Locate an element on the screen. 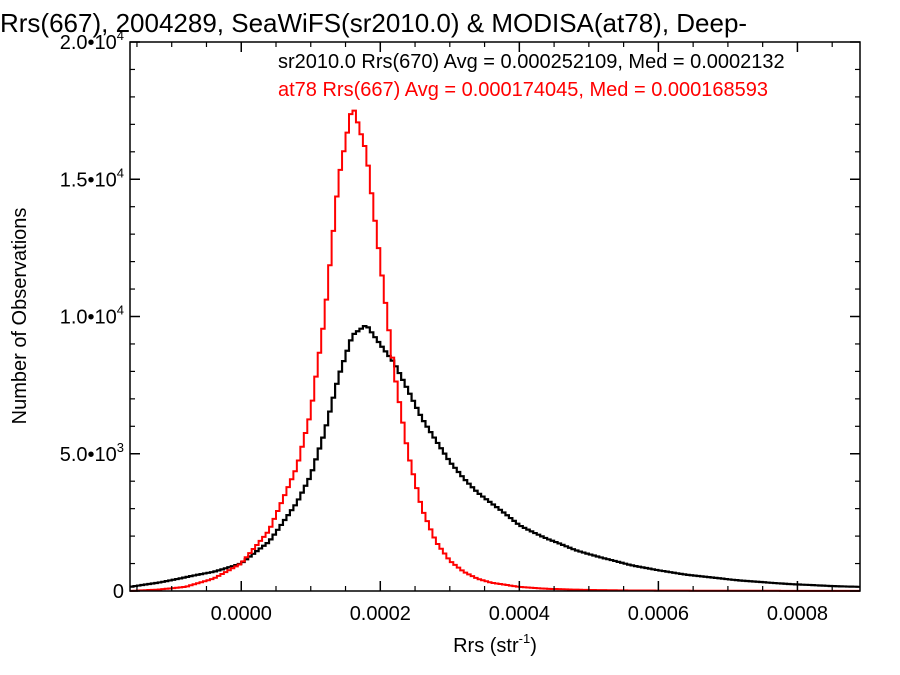 This screenshot has height=675, width=900. y-tick-mantissa: 0 is located at coordinates (118, 592).